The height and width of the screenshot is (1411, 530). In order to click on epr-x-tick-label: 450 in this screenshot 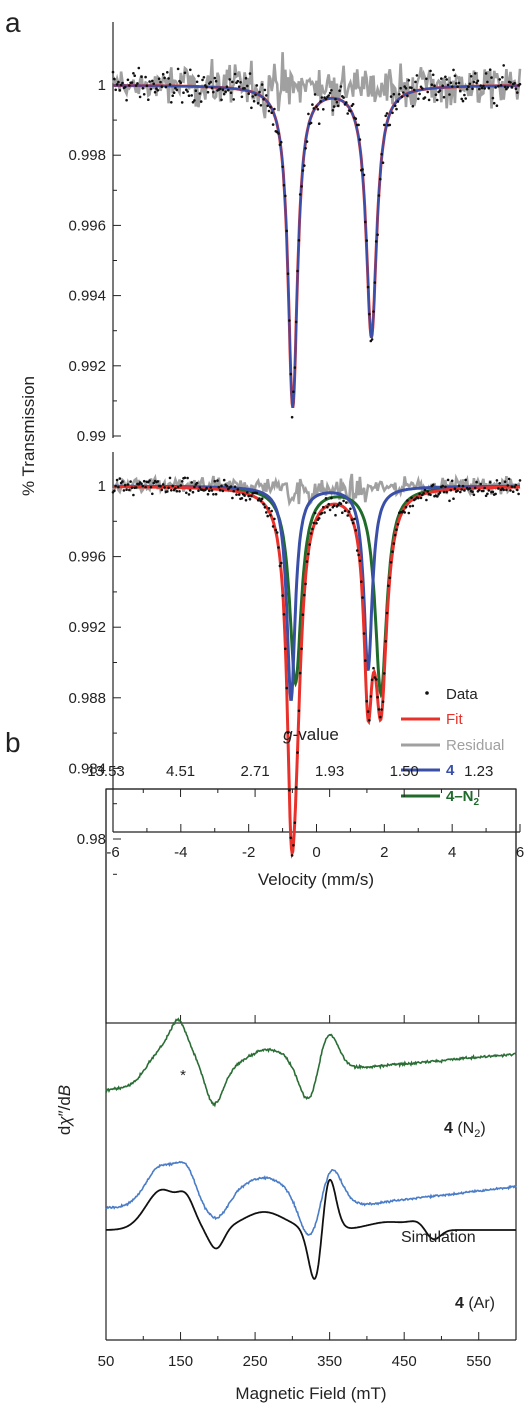, I will do `click(404, 1361)`.